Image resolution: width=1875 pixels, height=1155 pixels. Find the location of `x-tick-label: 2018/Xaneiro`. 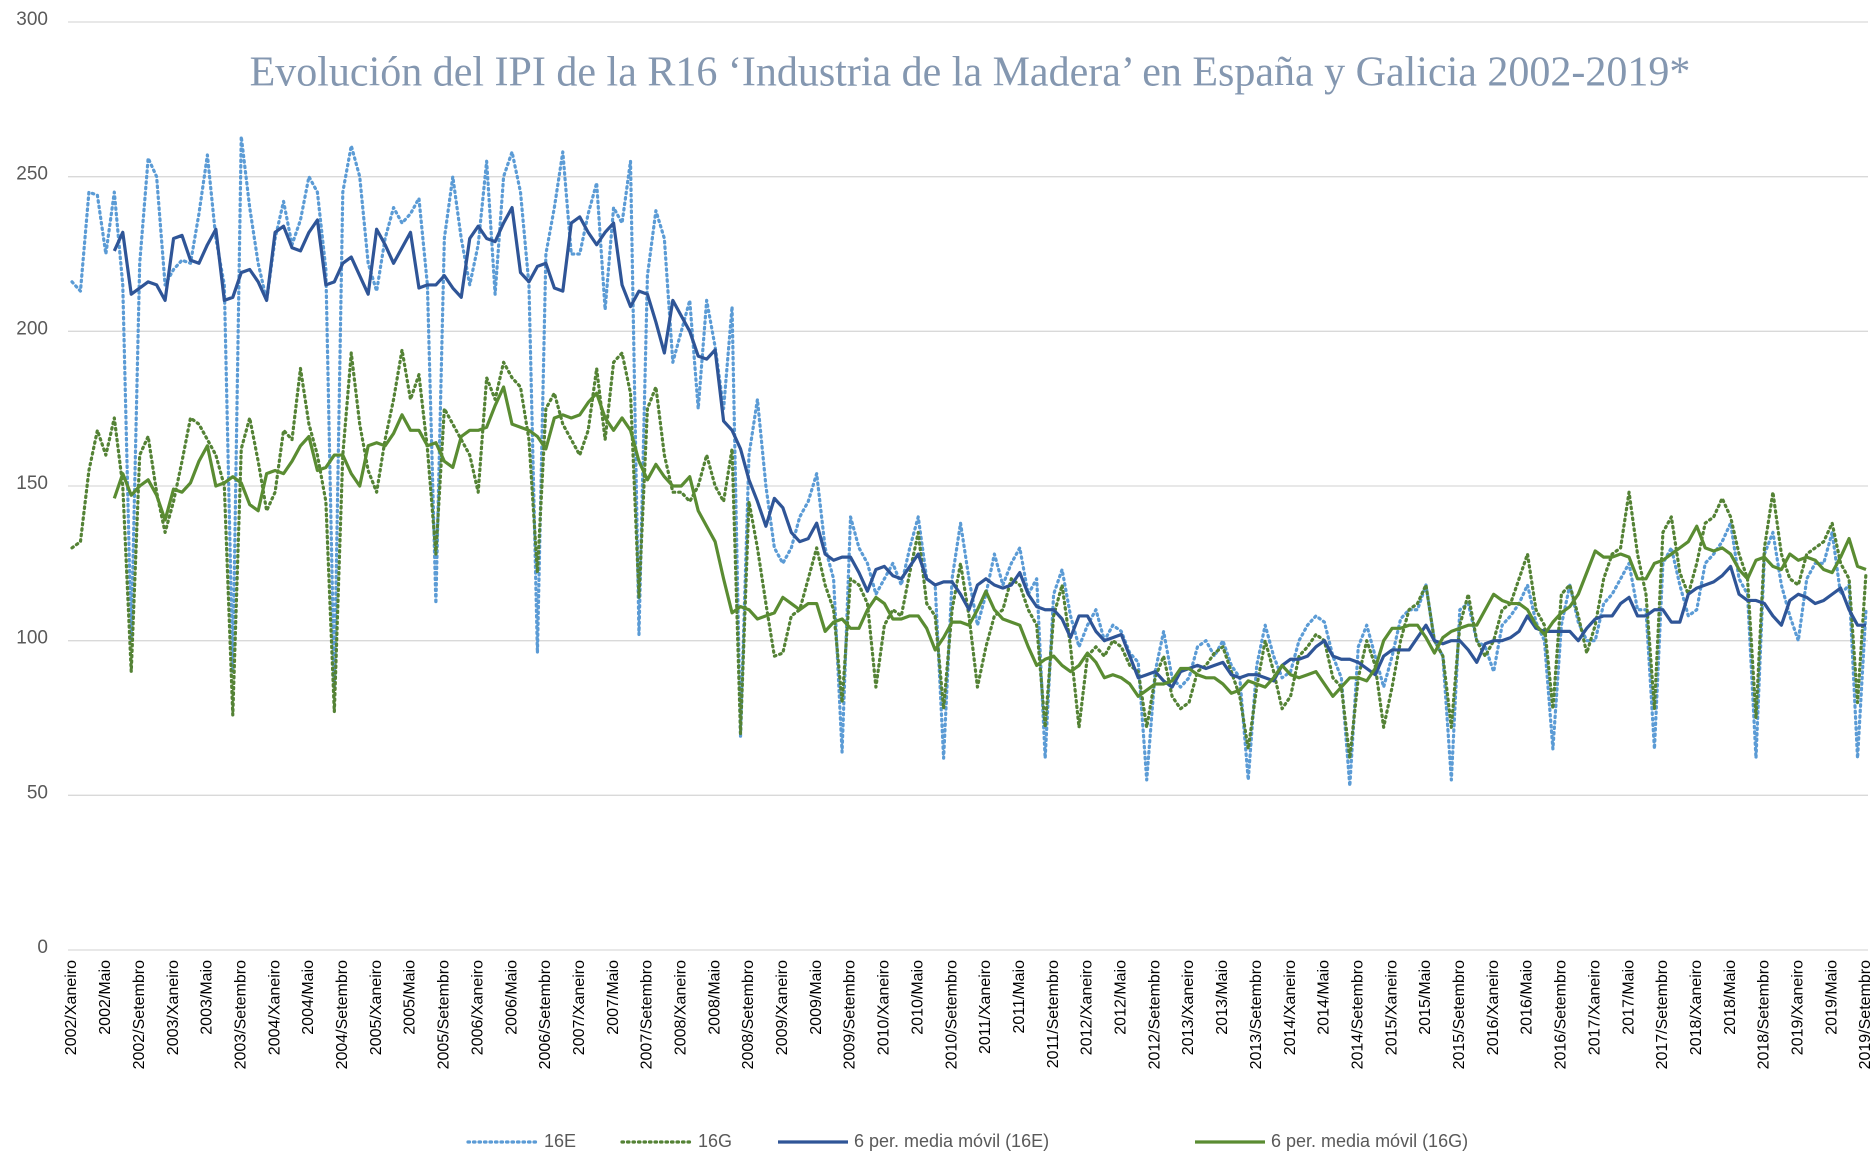

x-tick-label: 2018/Xaneiro is located at coordinates (1696, 1007).